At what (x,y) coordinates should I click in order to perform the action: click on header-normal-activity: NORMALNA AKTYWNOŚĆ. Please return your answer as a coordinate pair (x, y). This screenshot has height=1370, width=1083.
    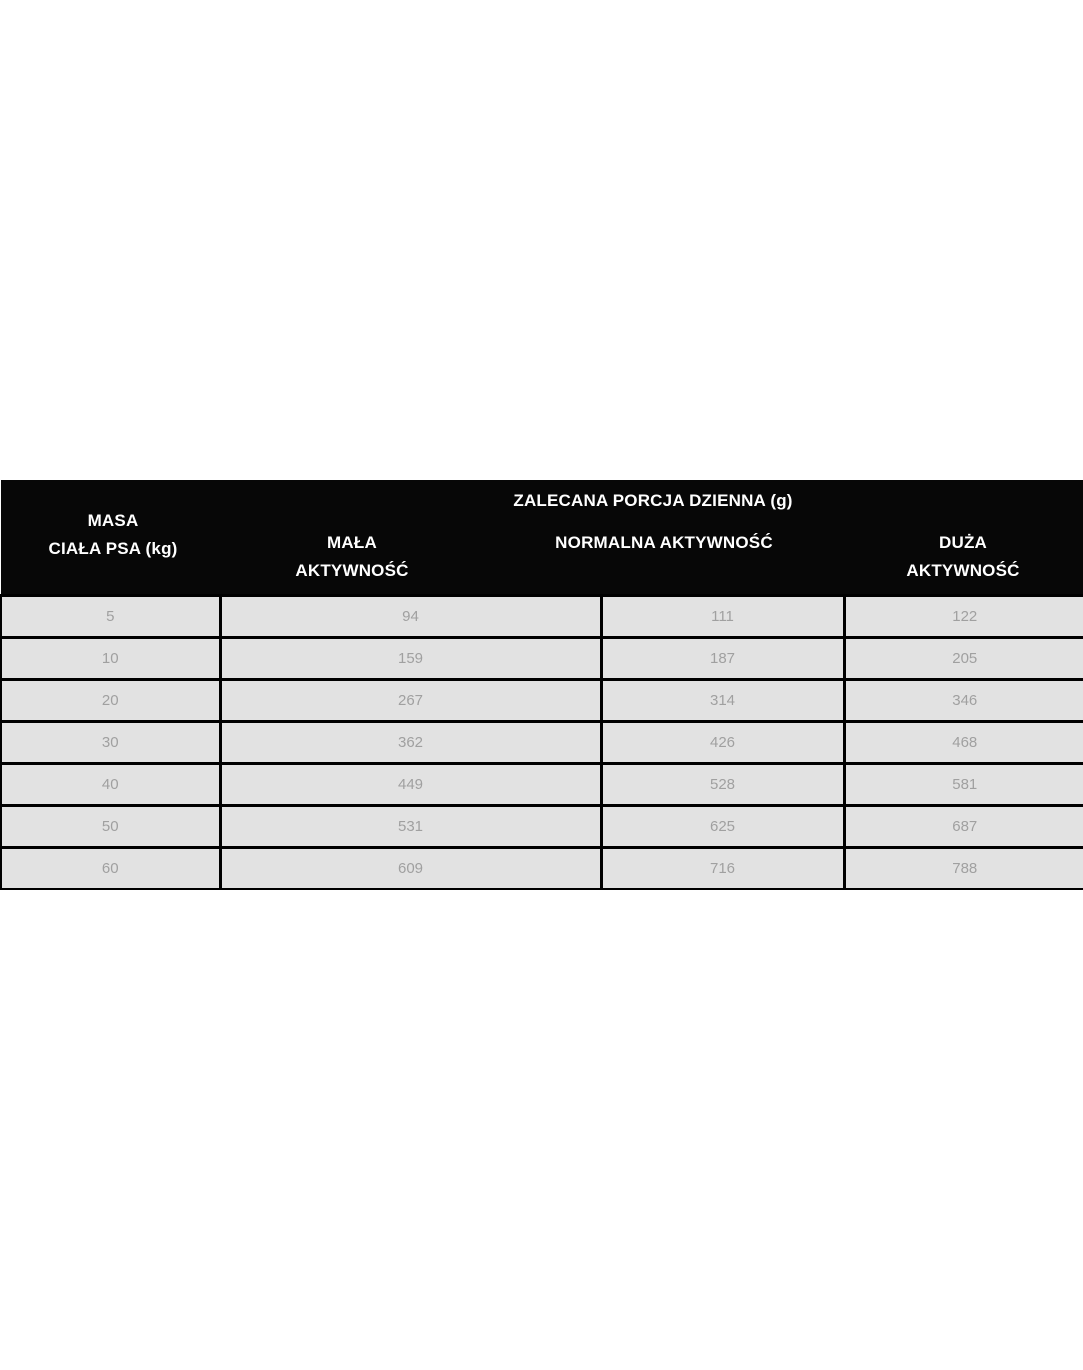
    Looking at the image, I should click on (664, 542).